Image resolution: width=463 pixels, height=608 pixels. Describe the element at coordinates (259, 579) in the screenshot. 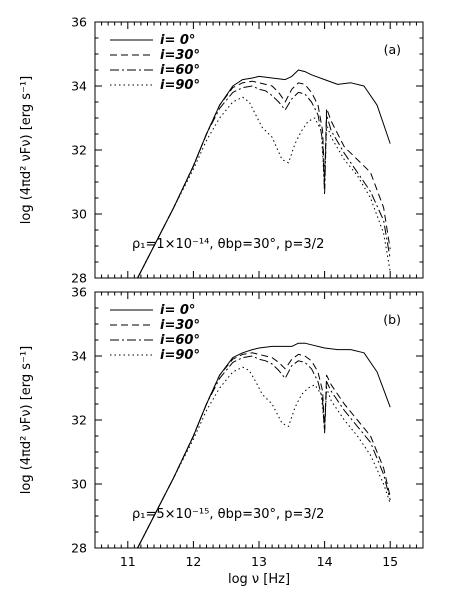

I see `x-axis-title: log ν [Hz]` at that location.